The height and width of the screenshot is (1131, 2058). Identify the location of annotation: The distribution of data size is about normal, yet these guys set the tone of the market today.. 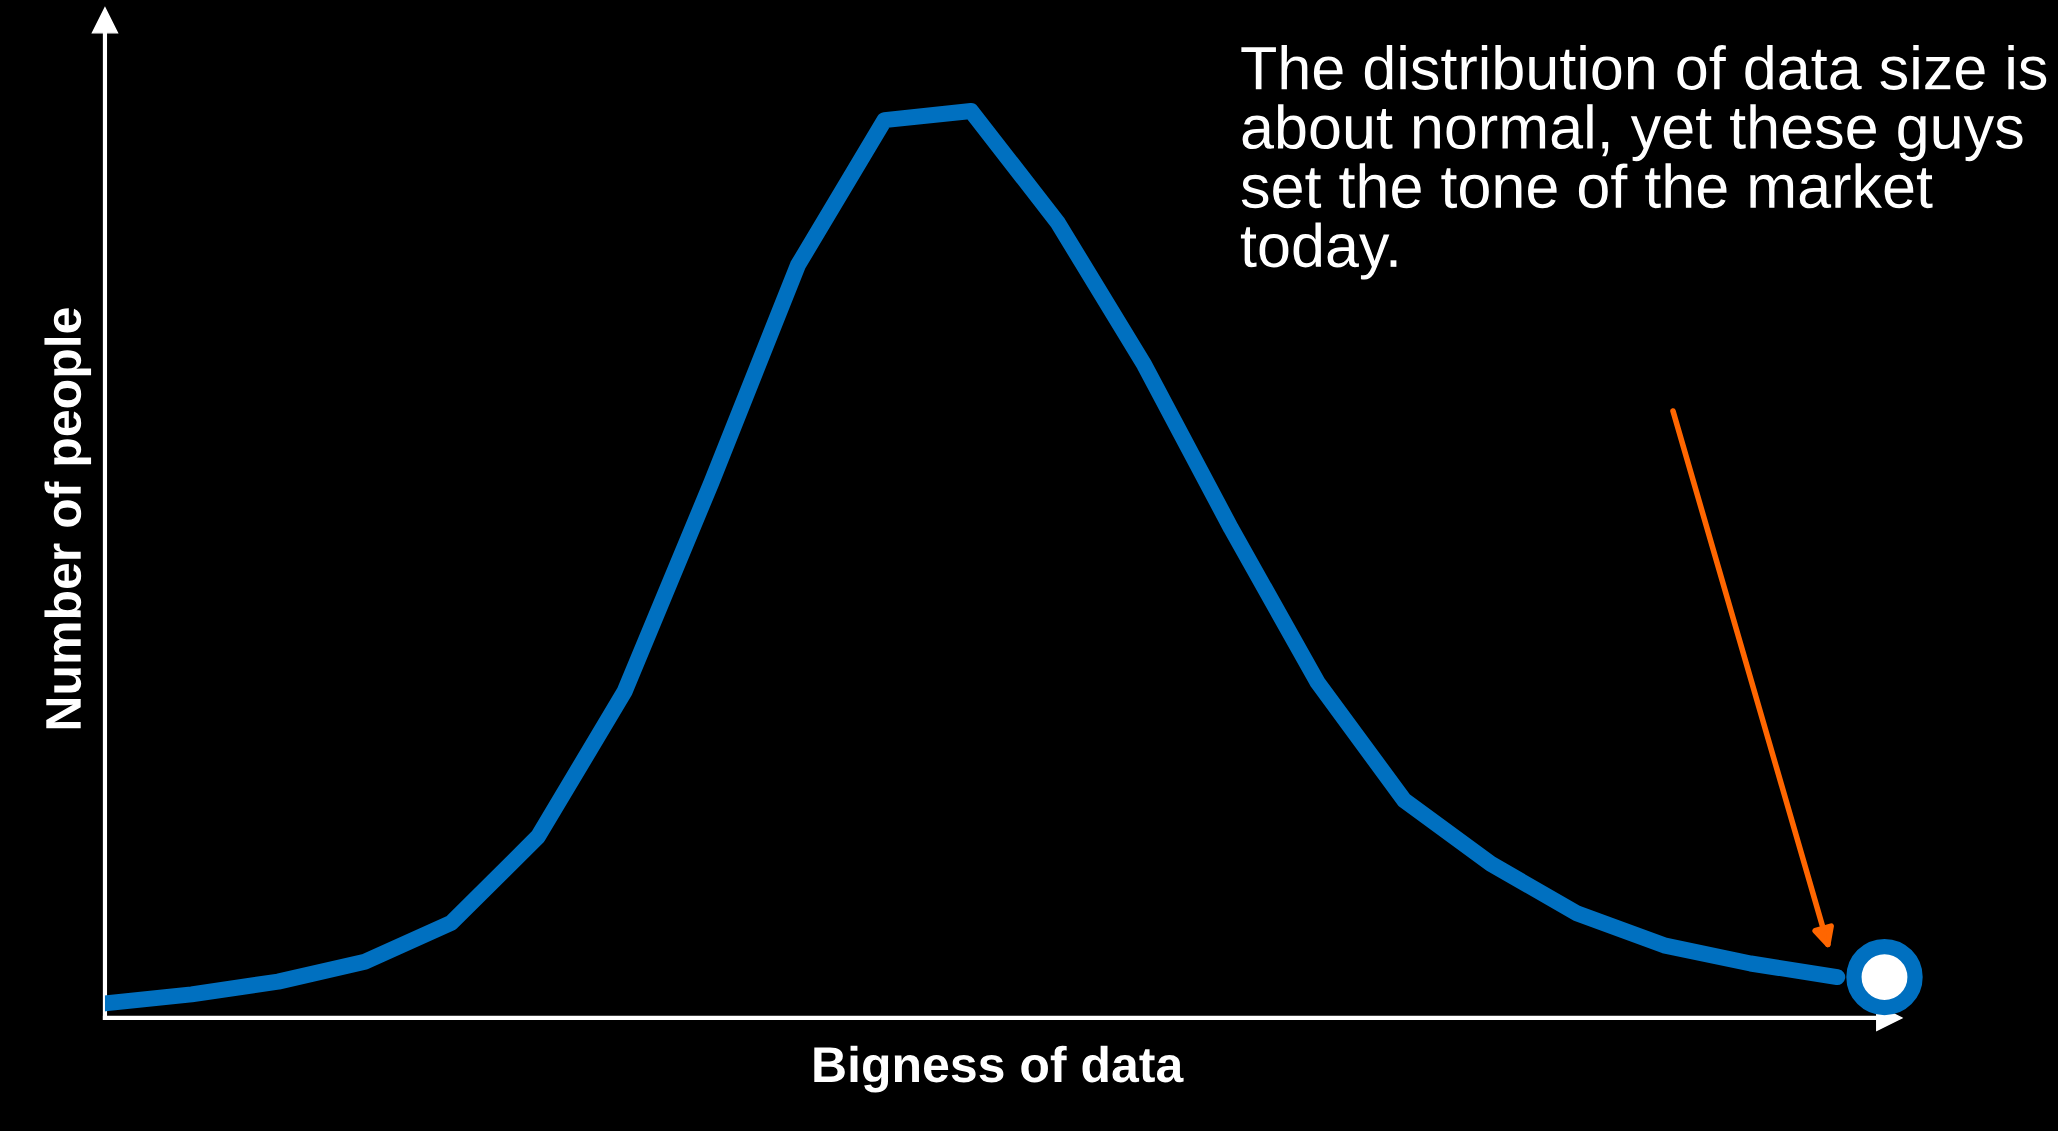
(1643, 162).